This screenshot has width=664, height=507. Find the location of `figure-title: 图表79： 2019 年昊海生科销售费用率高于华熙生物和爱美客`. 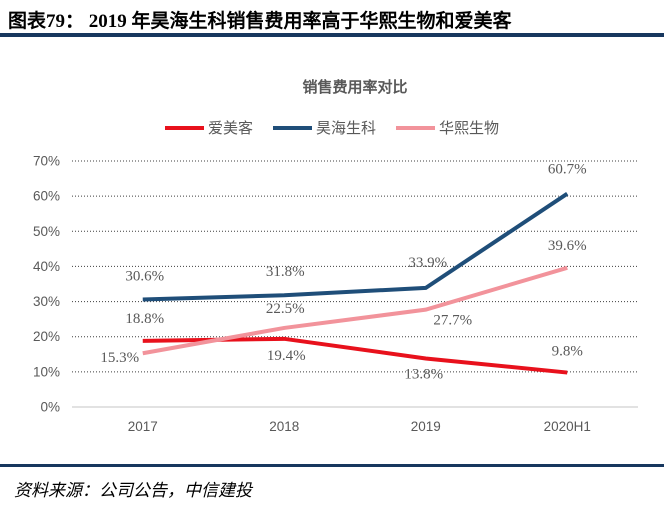

figure-title: 图表79： 2019 年昊海生科销售费用率高于华熙生物和爱美客 is located at coordinates (260, 21).